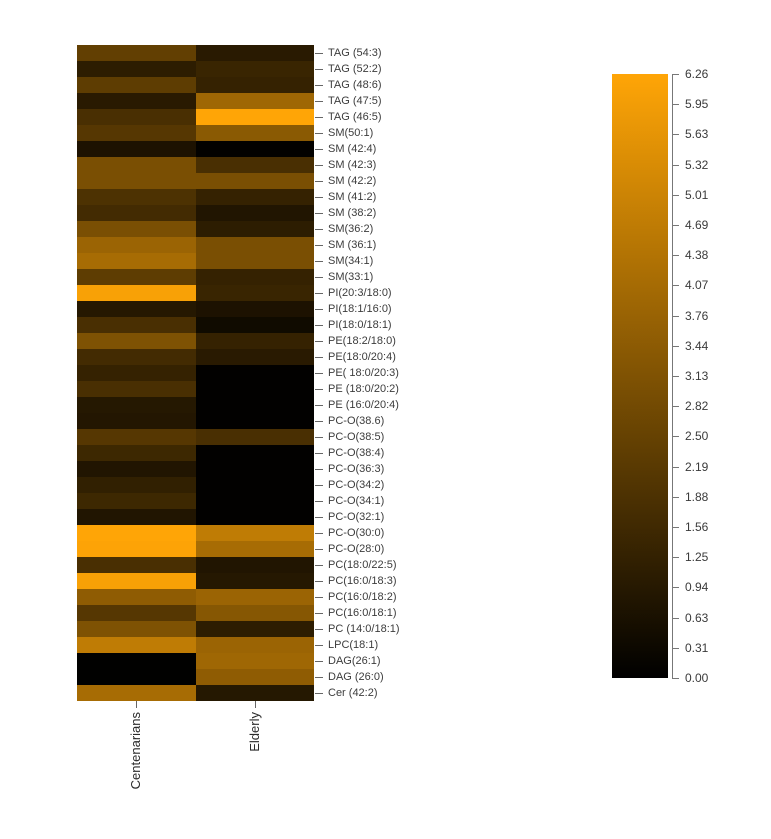 This screenshot has height=839, width=771. What do you see at coordinates (352, 213) in the screenshot?
I see `row-label: SM (38:2)` at bounding box center [352, 213].